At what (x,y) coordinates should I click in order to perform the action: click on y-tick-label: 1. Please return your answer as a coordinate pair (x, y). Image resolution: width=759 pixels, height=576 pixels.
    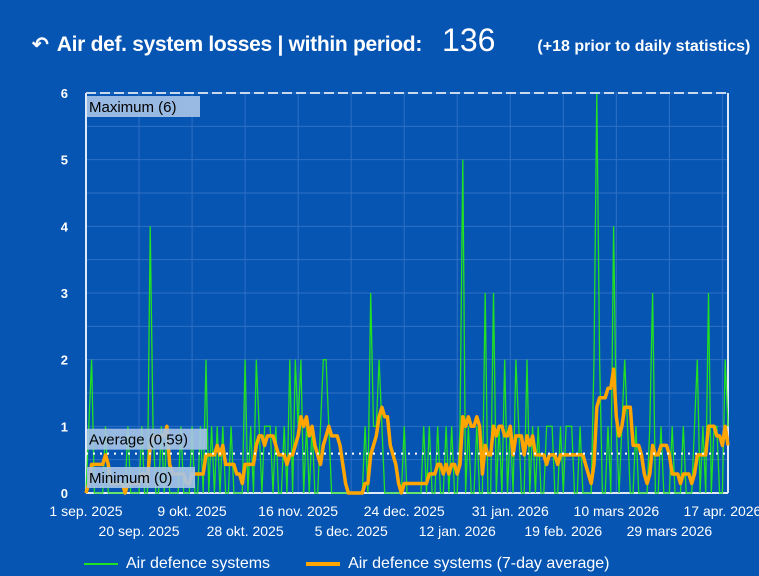
    Looking at the image, I should click on (64, 426).